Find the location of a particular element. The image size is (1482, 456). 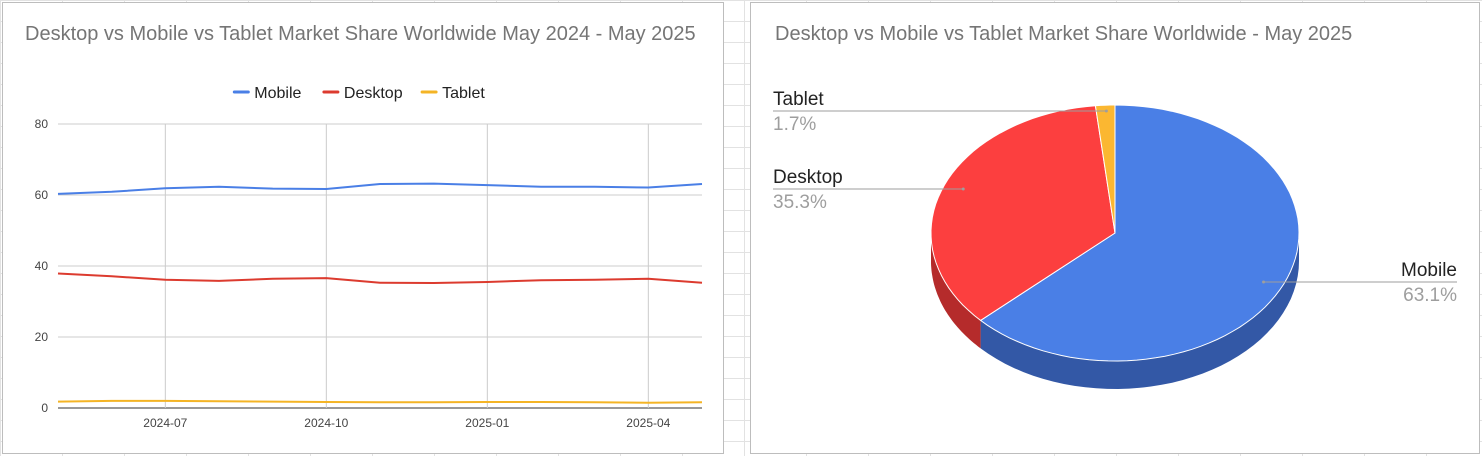

legend-label-desktop: Desktop is located at coordinates (373, 93).